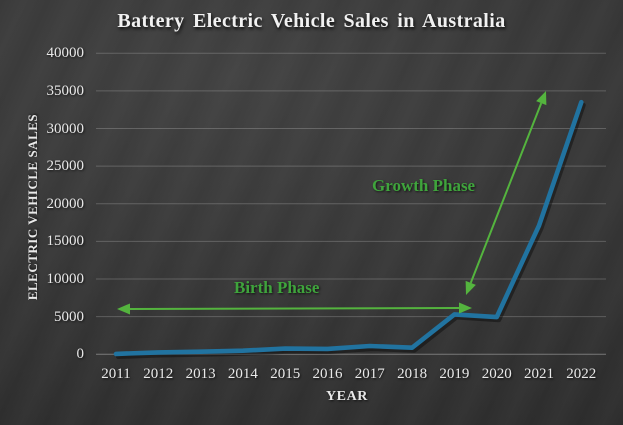 This screenshot has width=623, height=425. I want to click on y-tick-label: 20000, so click(65, 203).